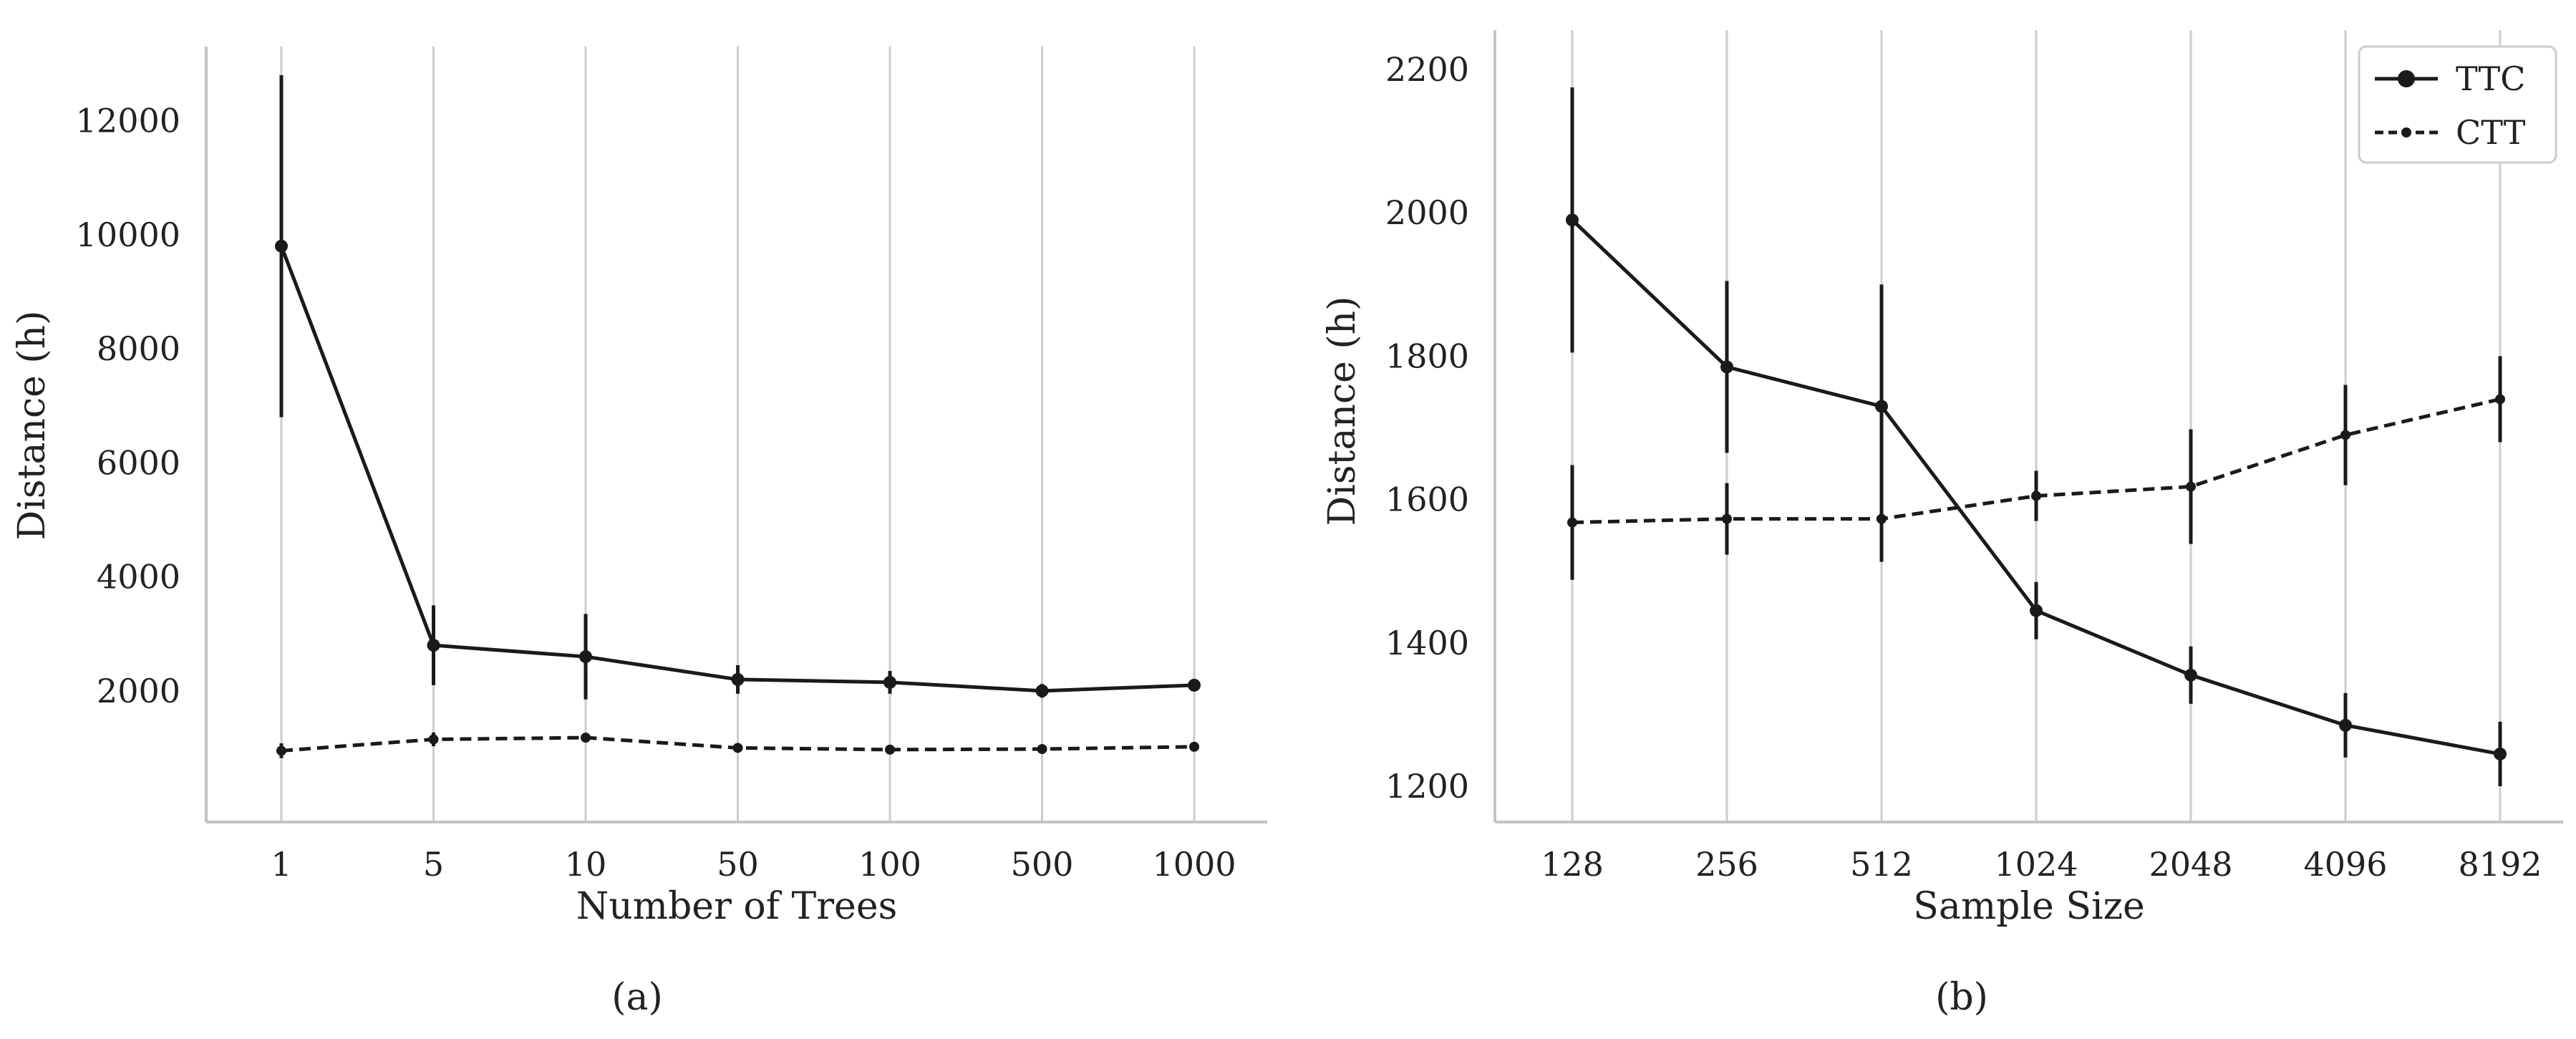 The width and height of the screenshot is (2576, 1039). What do you see at coordinates (2345, 865) in the screenshot?
I see `panel-b-x-tick-label: 4096` at bounding box center [2345, 865].